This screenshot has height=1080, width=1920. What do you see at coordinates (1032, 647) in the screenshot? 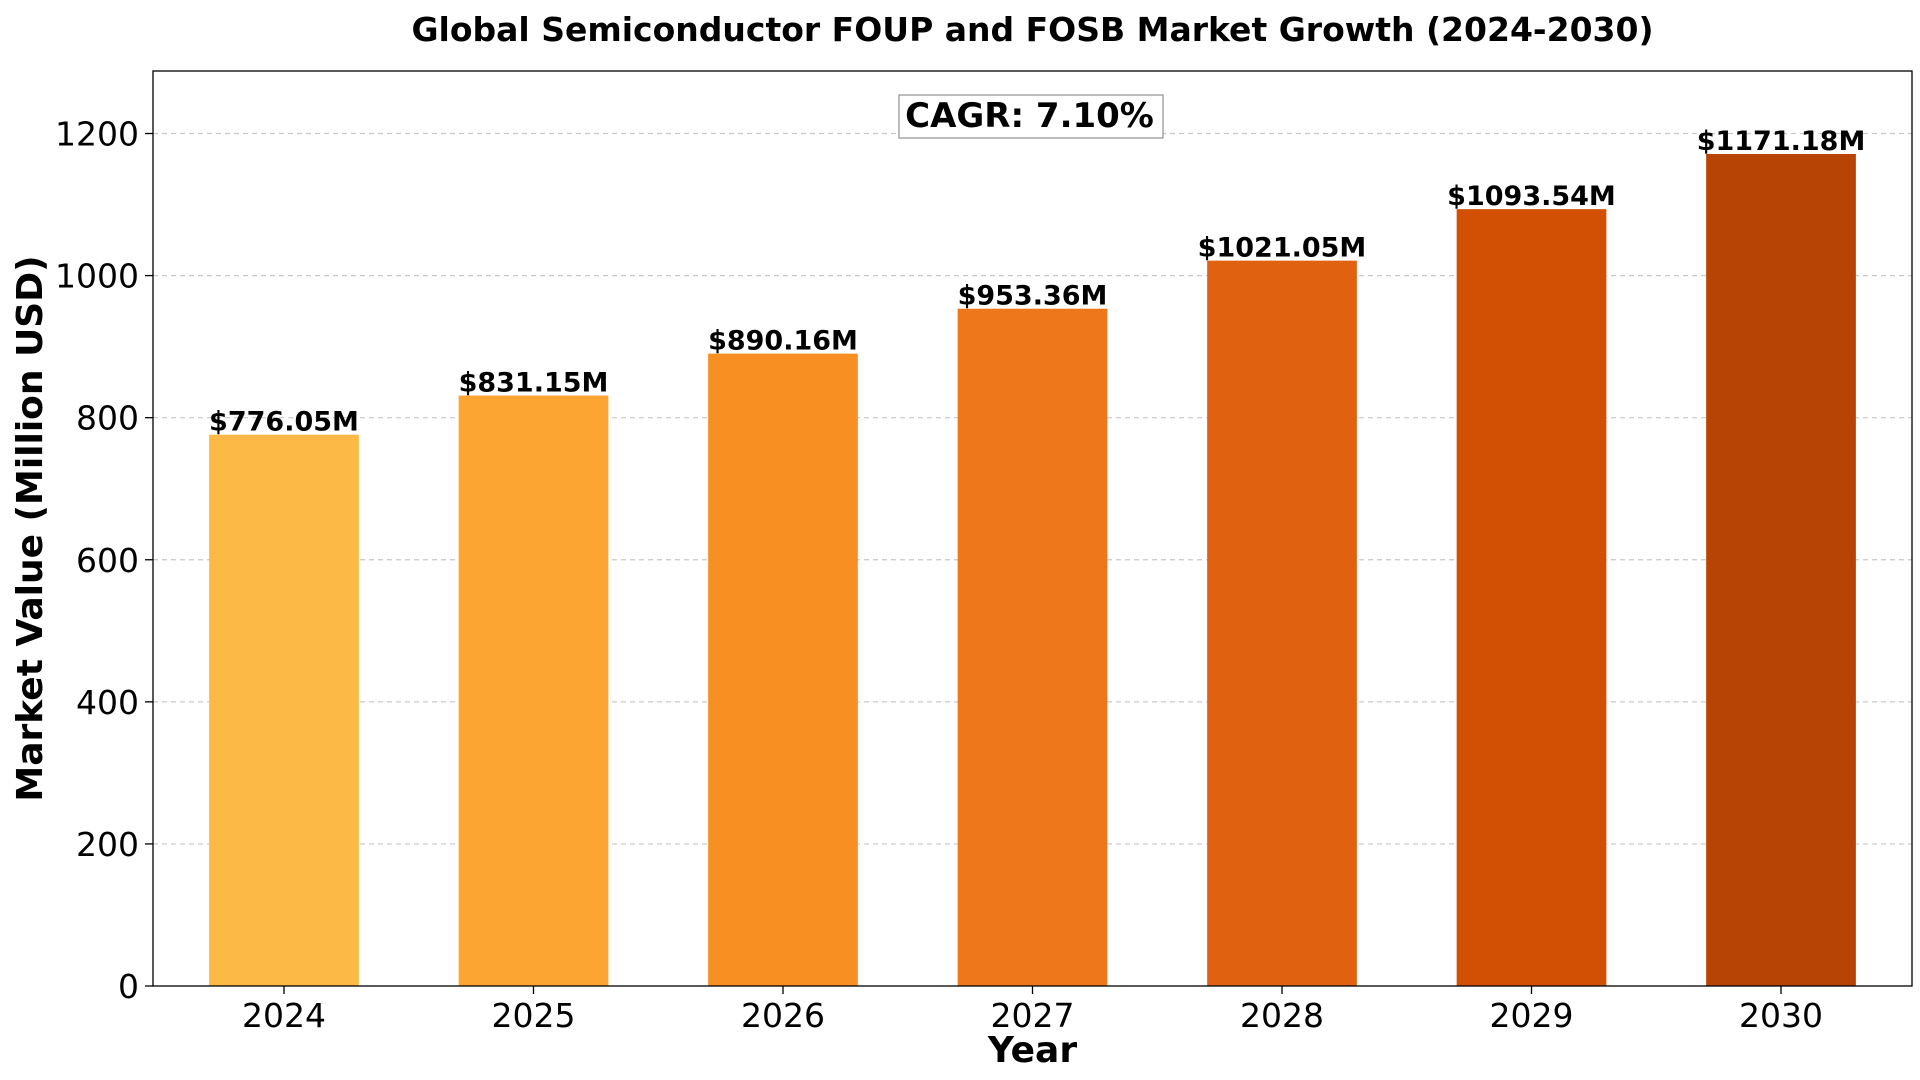
I see `bar-2027` at bounding box center [1032, 647].